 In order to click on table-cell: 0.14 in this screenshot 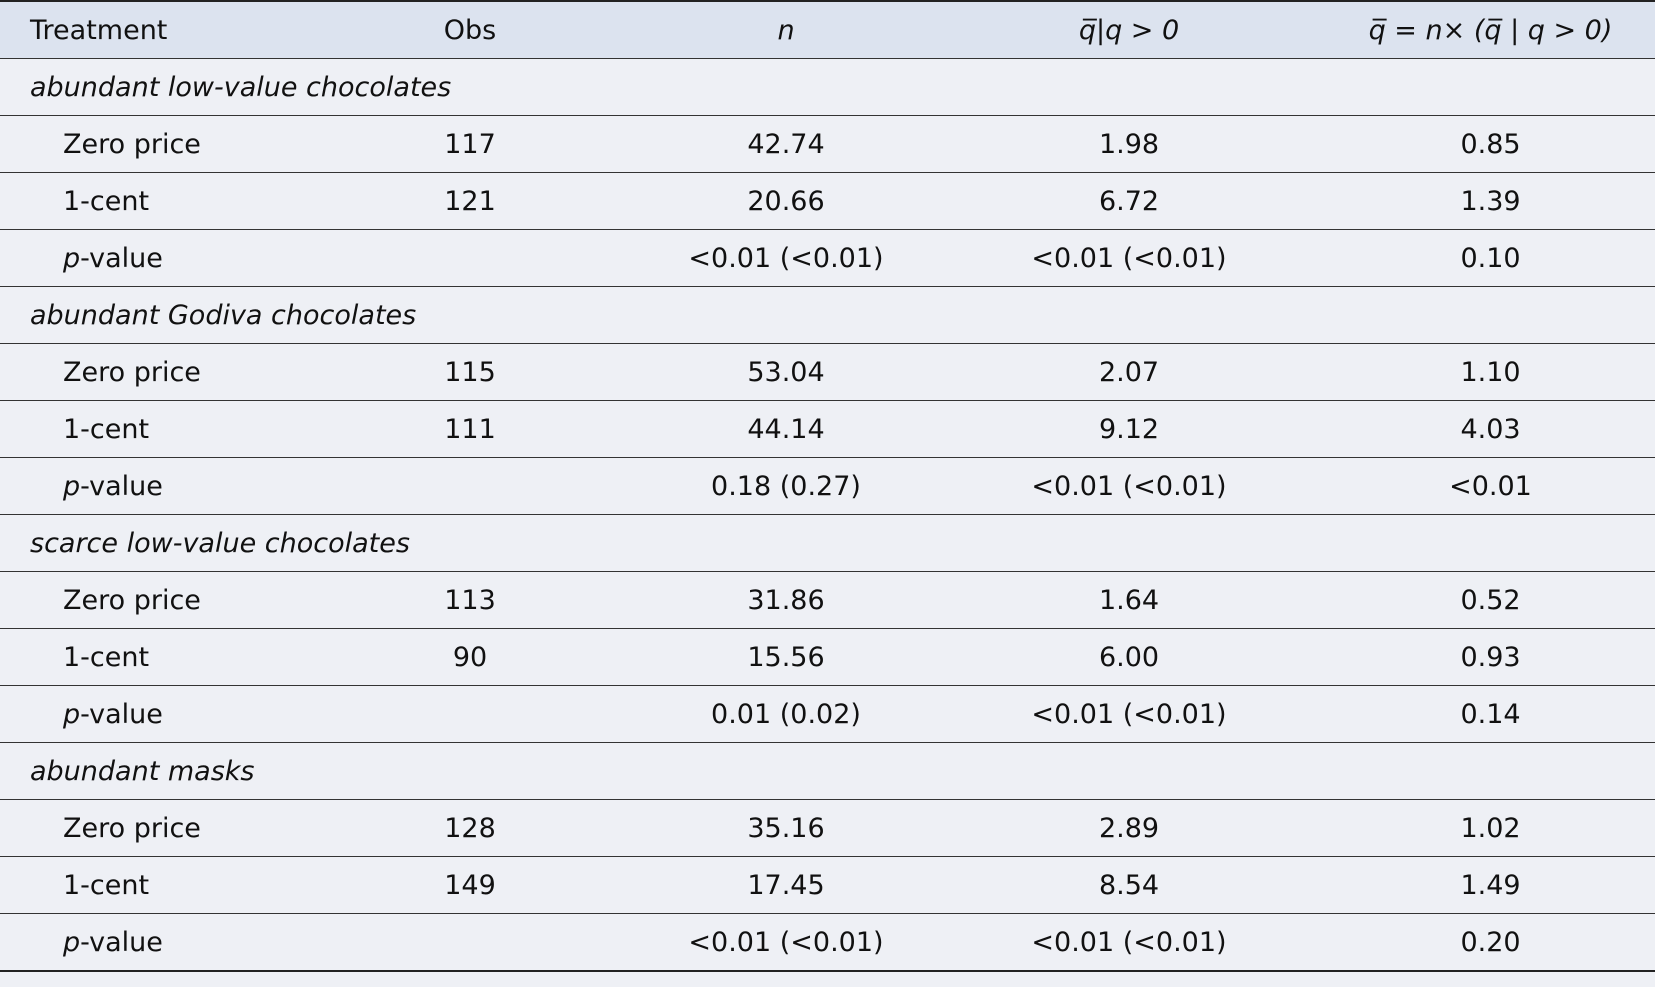, I will do `click(1490, 714)`.